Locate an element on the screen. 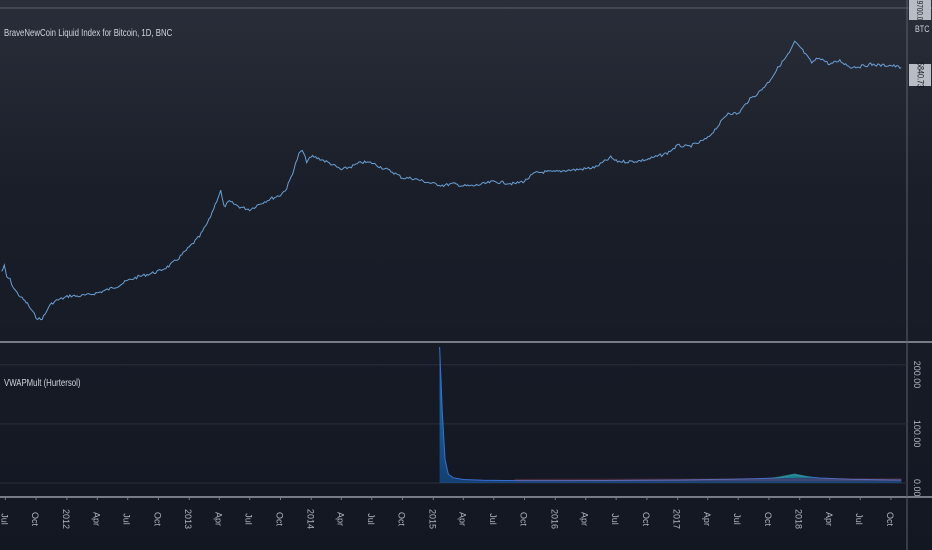 This screenshot has width=932, height=550. x-tick-label: 2017 is located at coordinates (677, 519).